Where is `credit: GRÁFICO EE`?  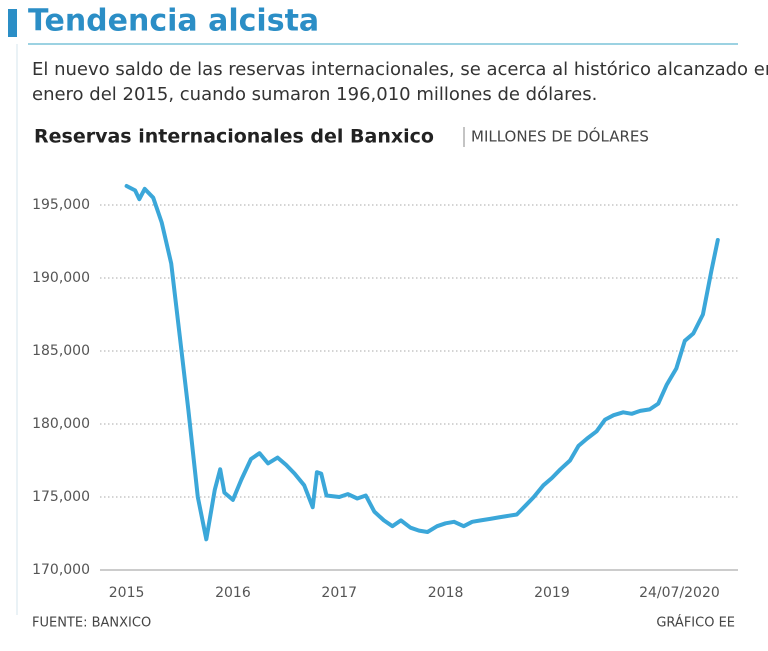
credit: GRÁFICO EE is located at coordinates (695, 623).